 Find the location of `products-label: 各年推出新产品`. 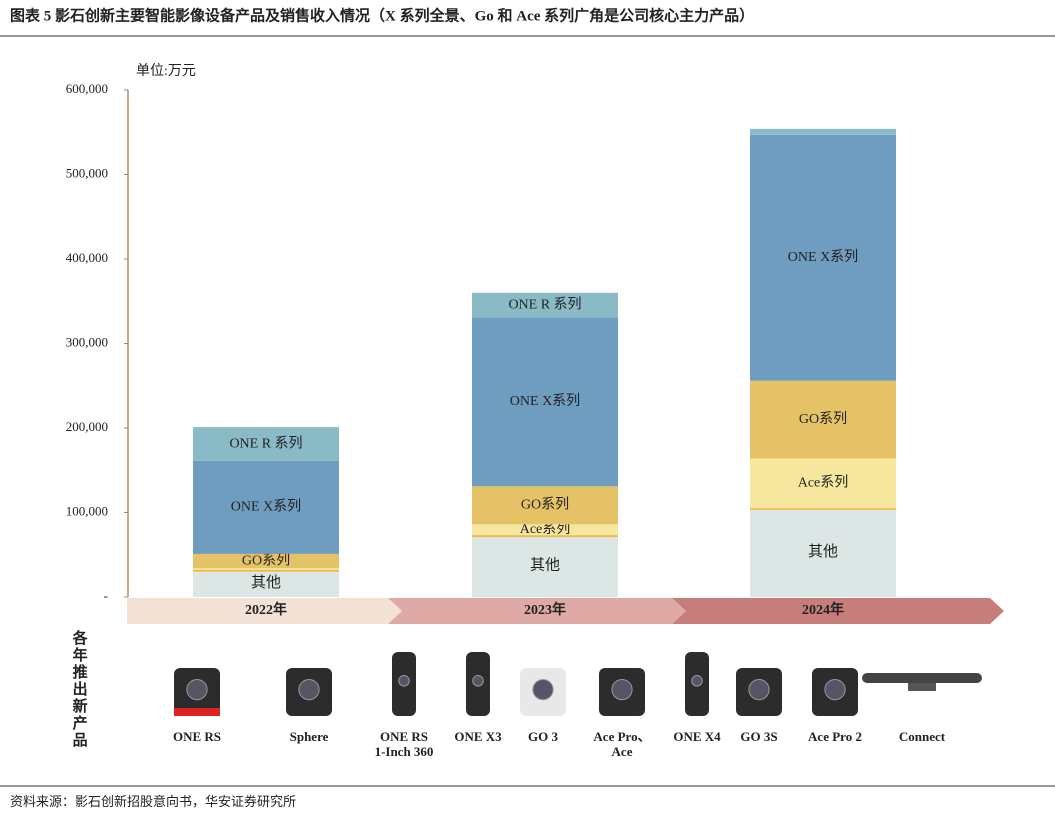

products-label: 各年推出新产品 is located at coordinates (80, 689).